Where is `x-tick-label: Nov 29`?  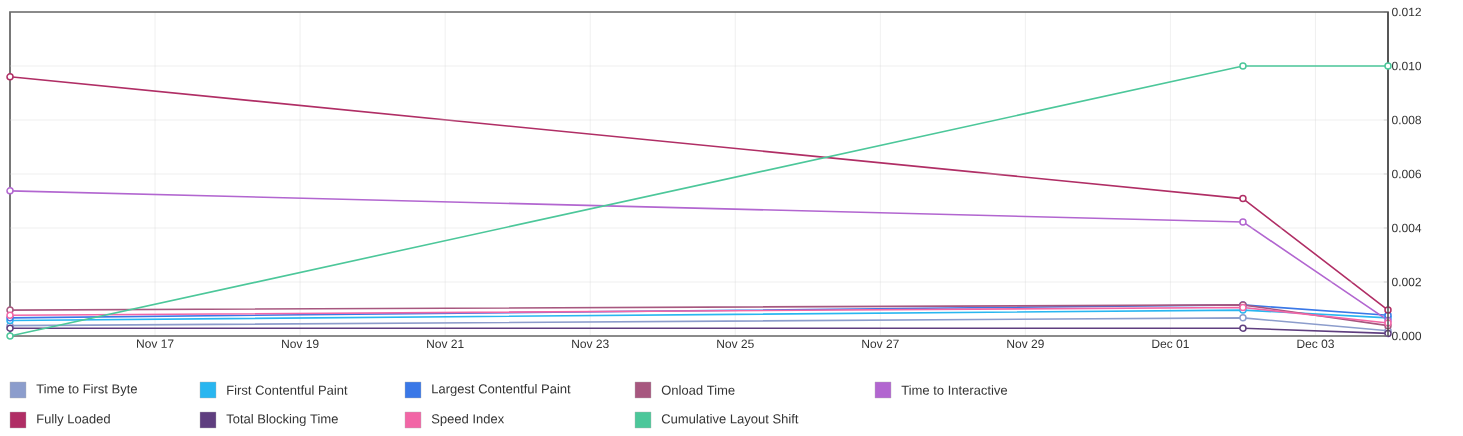
x-tick-label: Nov 29 is located at coordinates (1025, 344).